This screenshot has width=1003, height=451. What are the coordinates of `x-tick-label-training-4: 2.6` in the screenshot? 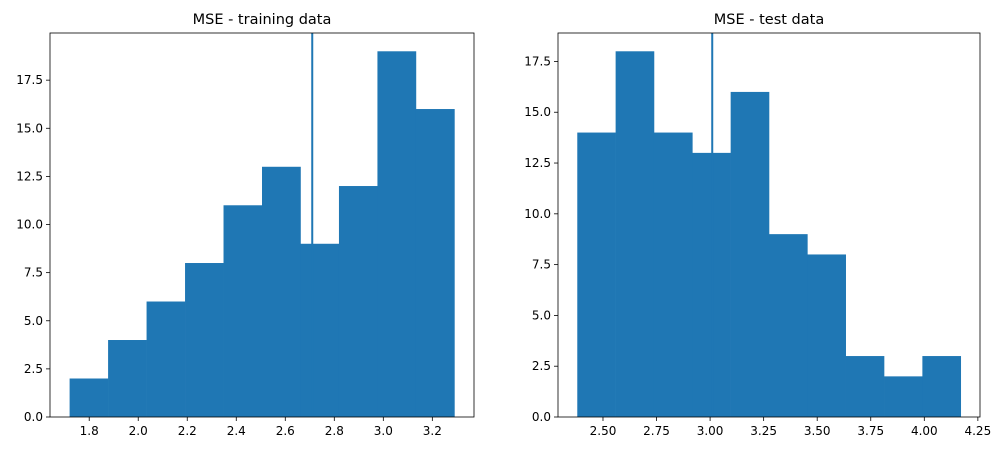 It's located at (285, 431).